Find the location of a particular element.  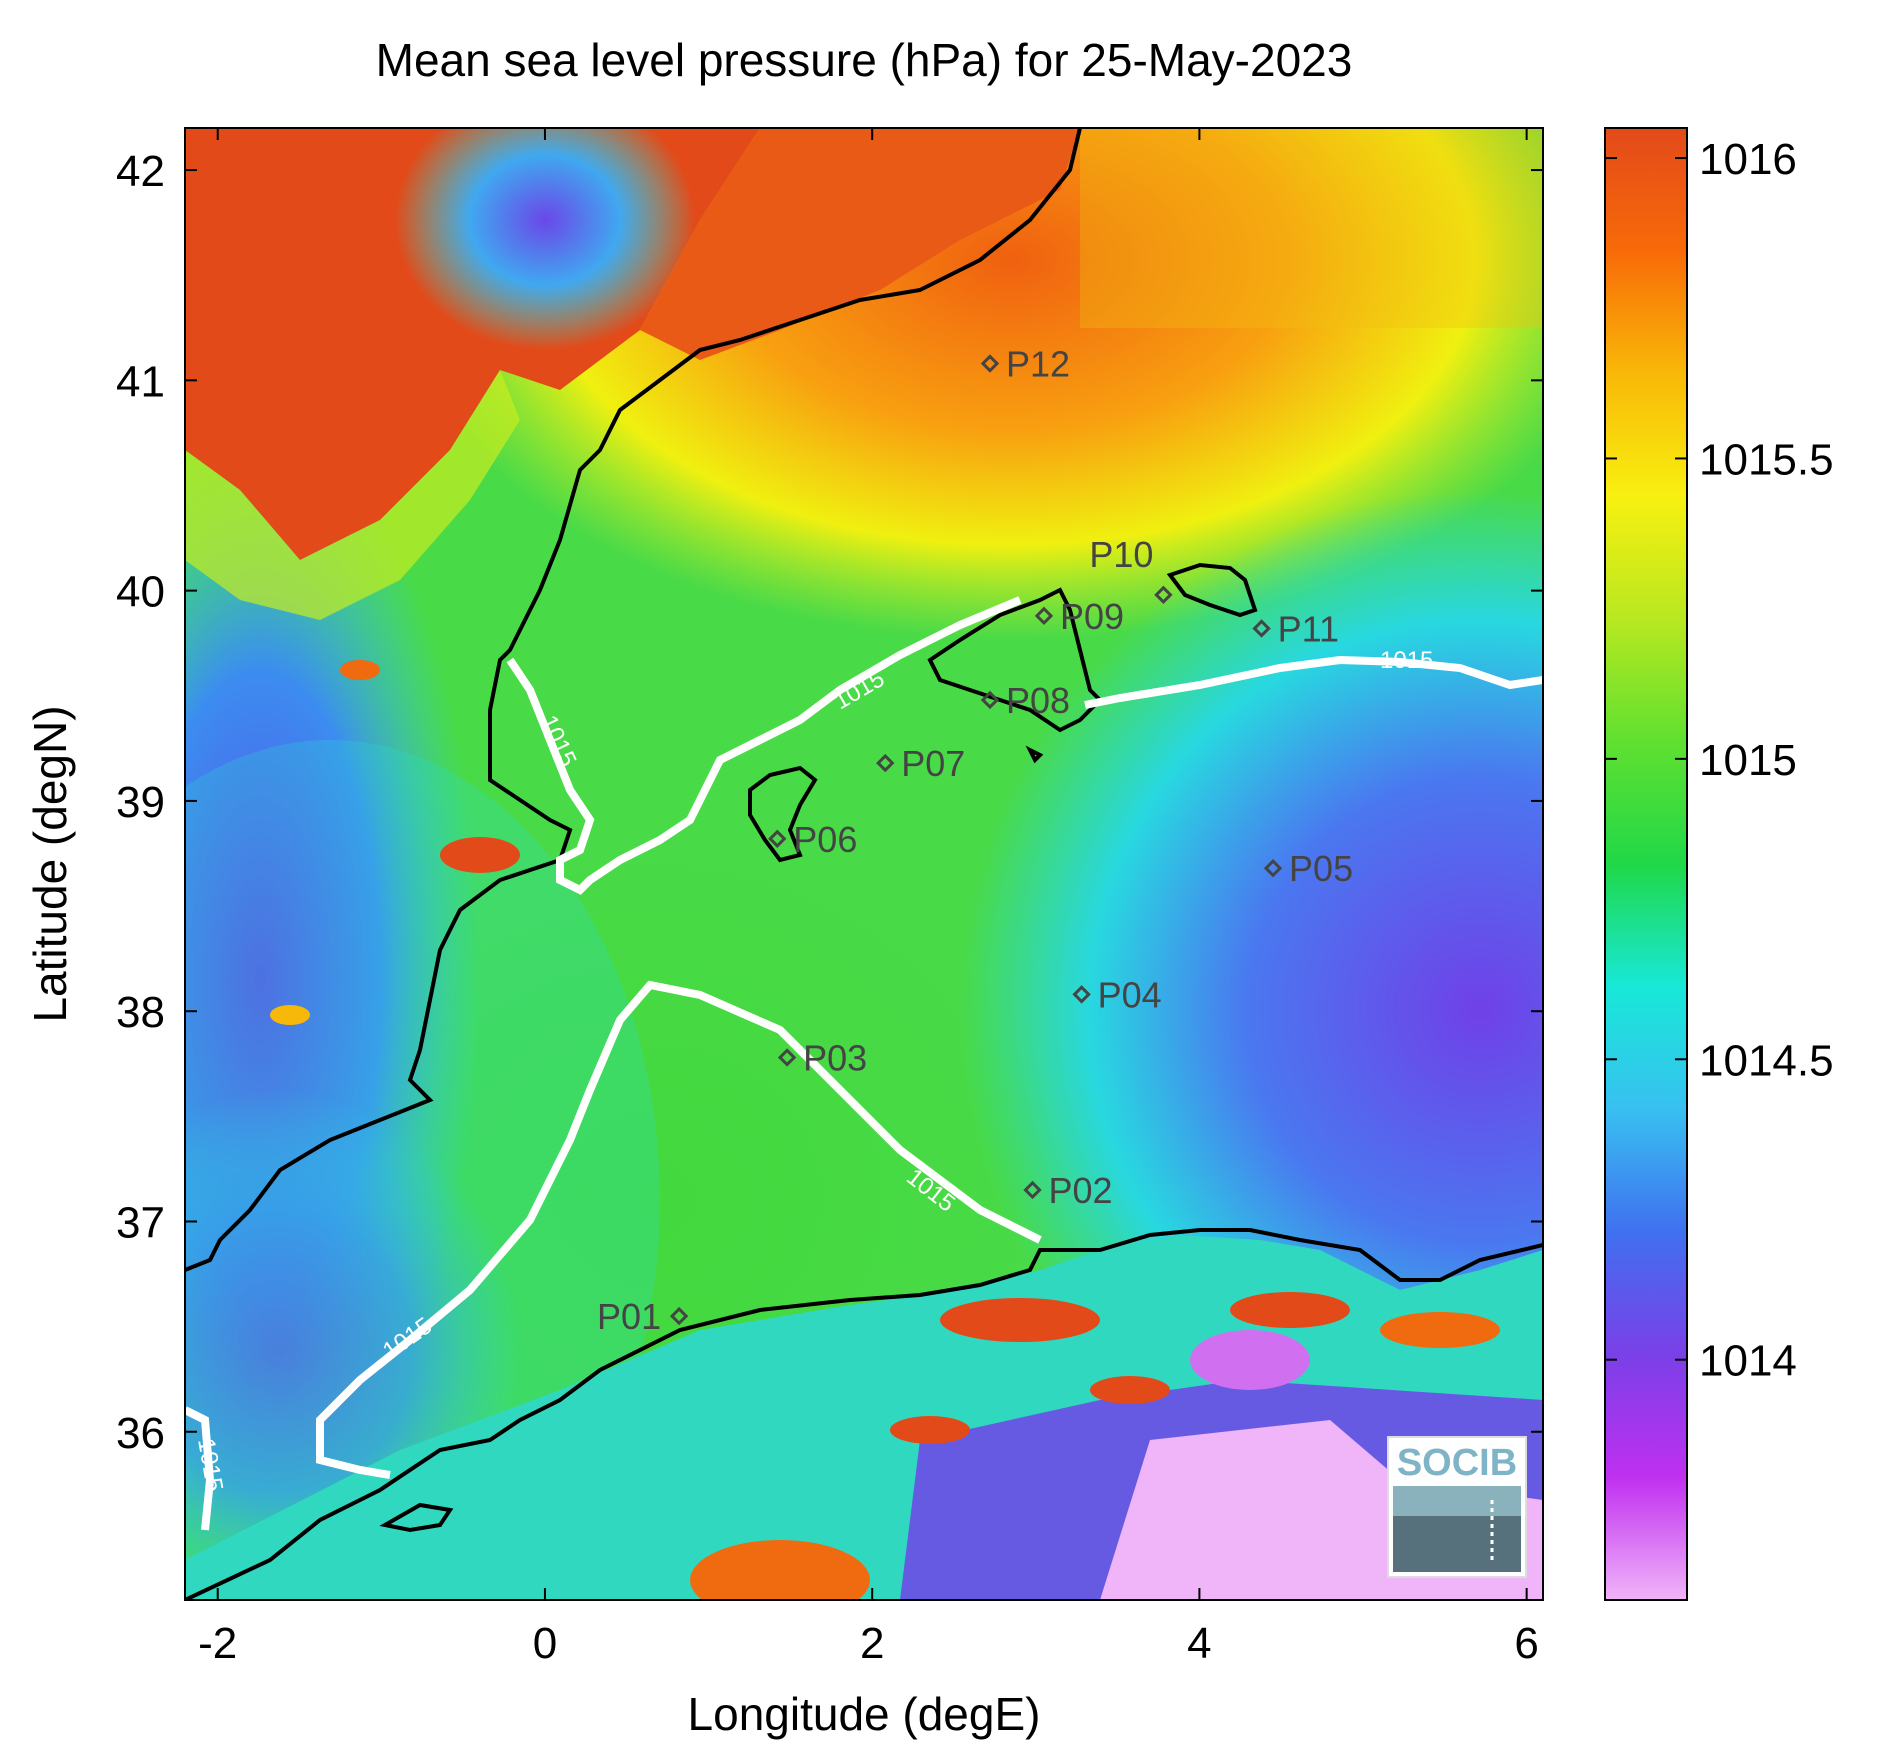

colorbar-tick-label: 1014 is located at coordinates (1748, 1361).